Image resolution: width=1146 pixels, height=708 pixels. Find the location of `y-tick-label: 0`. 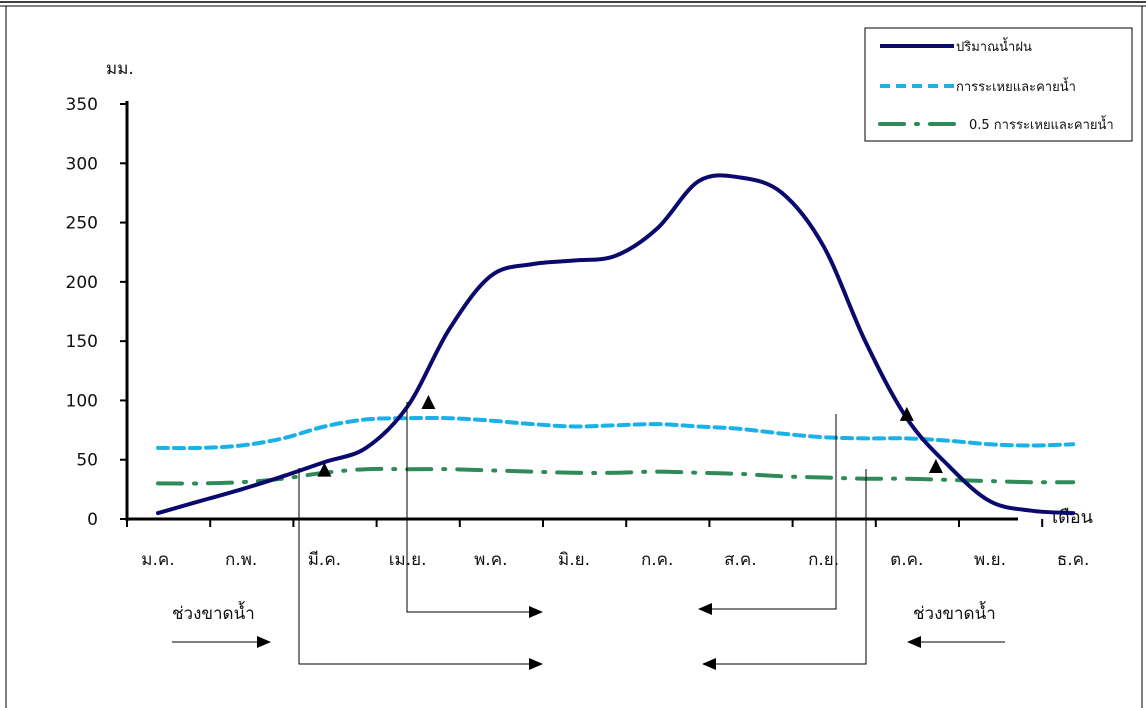

y-tick-label: 0 is located at coordinates (92, 520).